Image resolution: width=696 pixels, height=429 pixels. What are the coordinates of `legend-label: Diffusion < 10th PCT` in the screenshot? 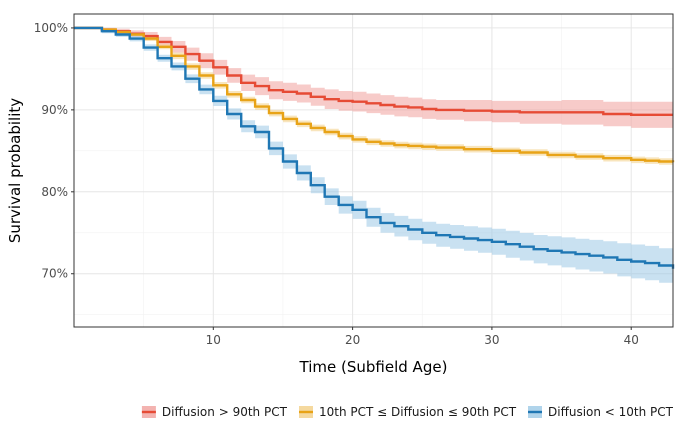 It's located at (611, 412).